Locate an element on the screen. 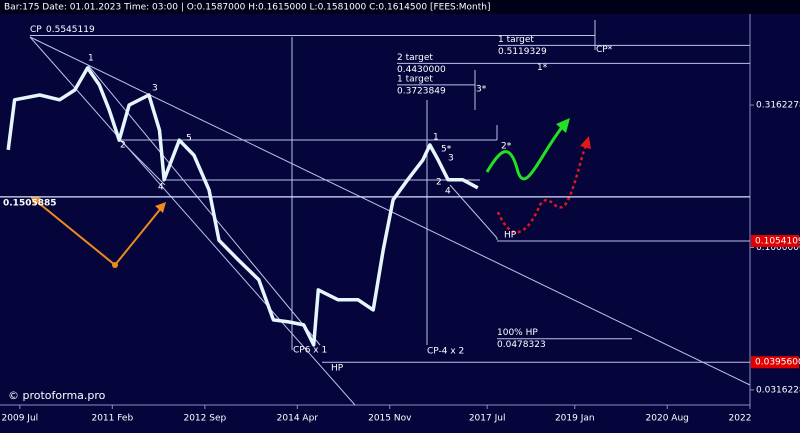 This screenshot has width=800, height=433. price-box-label: 0.1054109 is located at coordinates (777, 241).